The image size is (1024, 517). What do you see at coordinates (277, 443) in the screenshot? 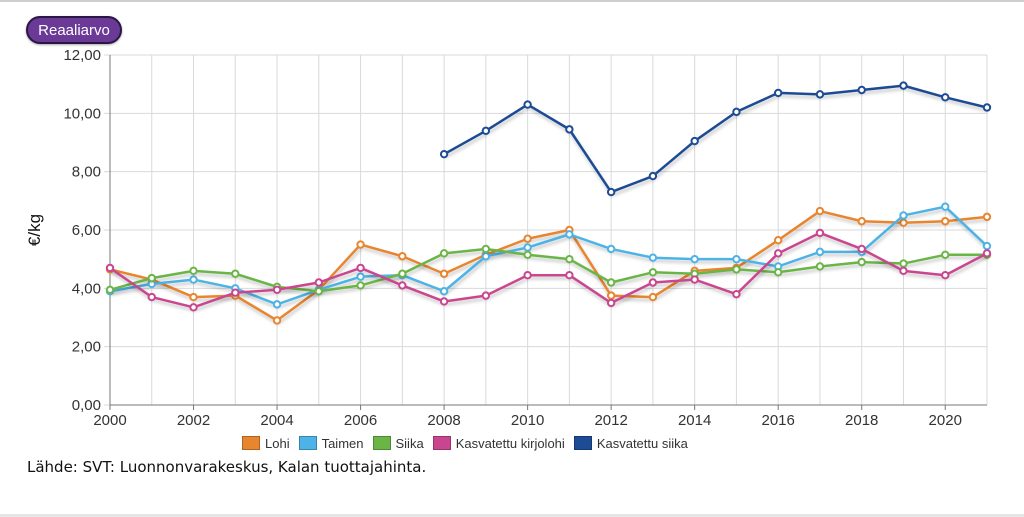
I see `legend-label: Lohi` at bounding box center [277, 443].